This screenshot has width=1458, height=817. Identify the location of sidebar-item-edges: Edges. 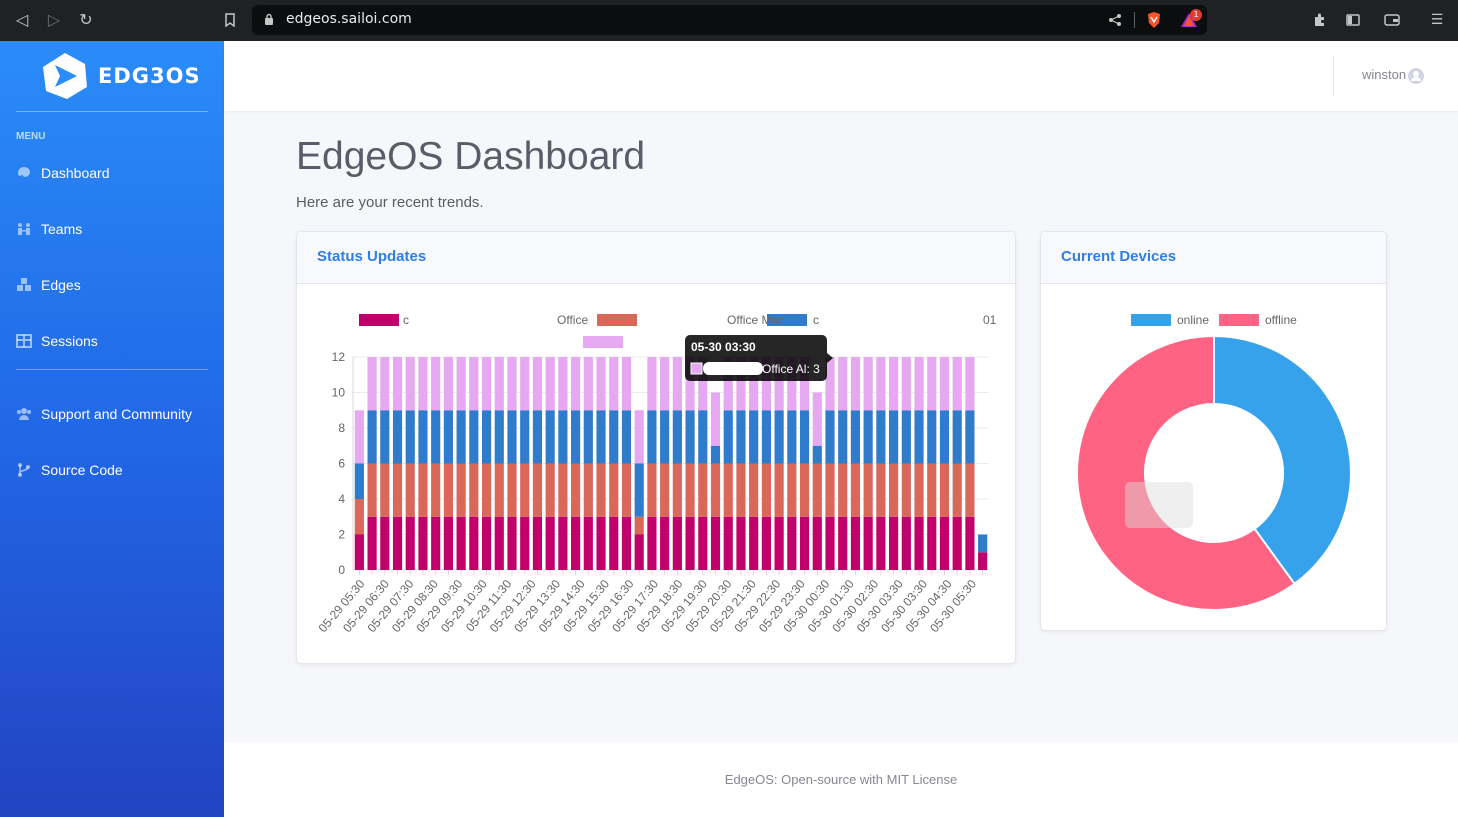
(116, 285).